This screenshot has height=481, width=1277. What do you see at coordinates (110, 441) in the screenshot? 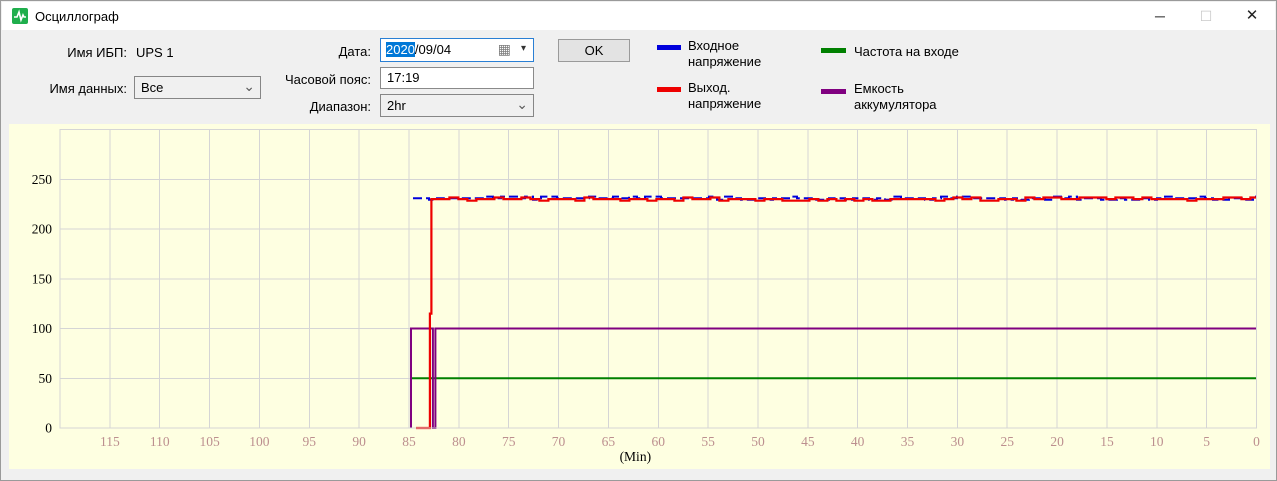
I see `svg-text: 115` at bounding box center [110, 441].